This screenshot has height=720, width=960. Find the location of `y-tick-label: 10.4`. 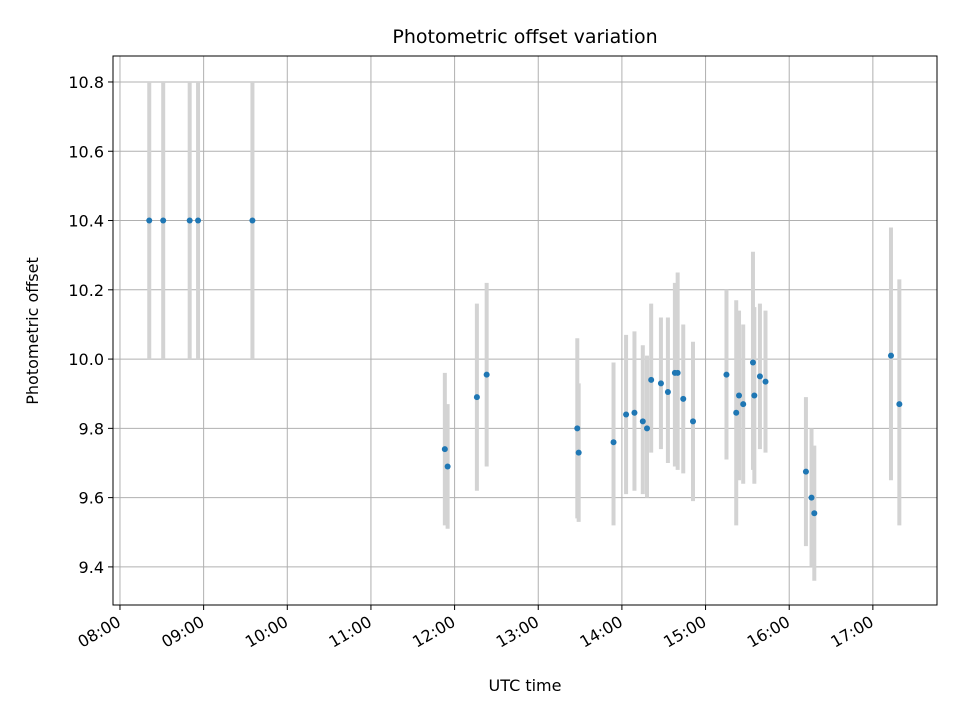

y-tick-label: 10.4 is located at coordinates (86, 221).